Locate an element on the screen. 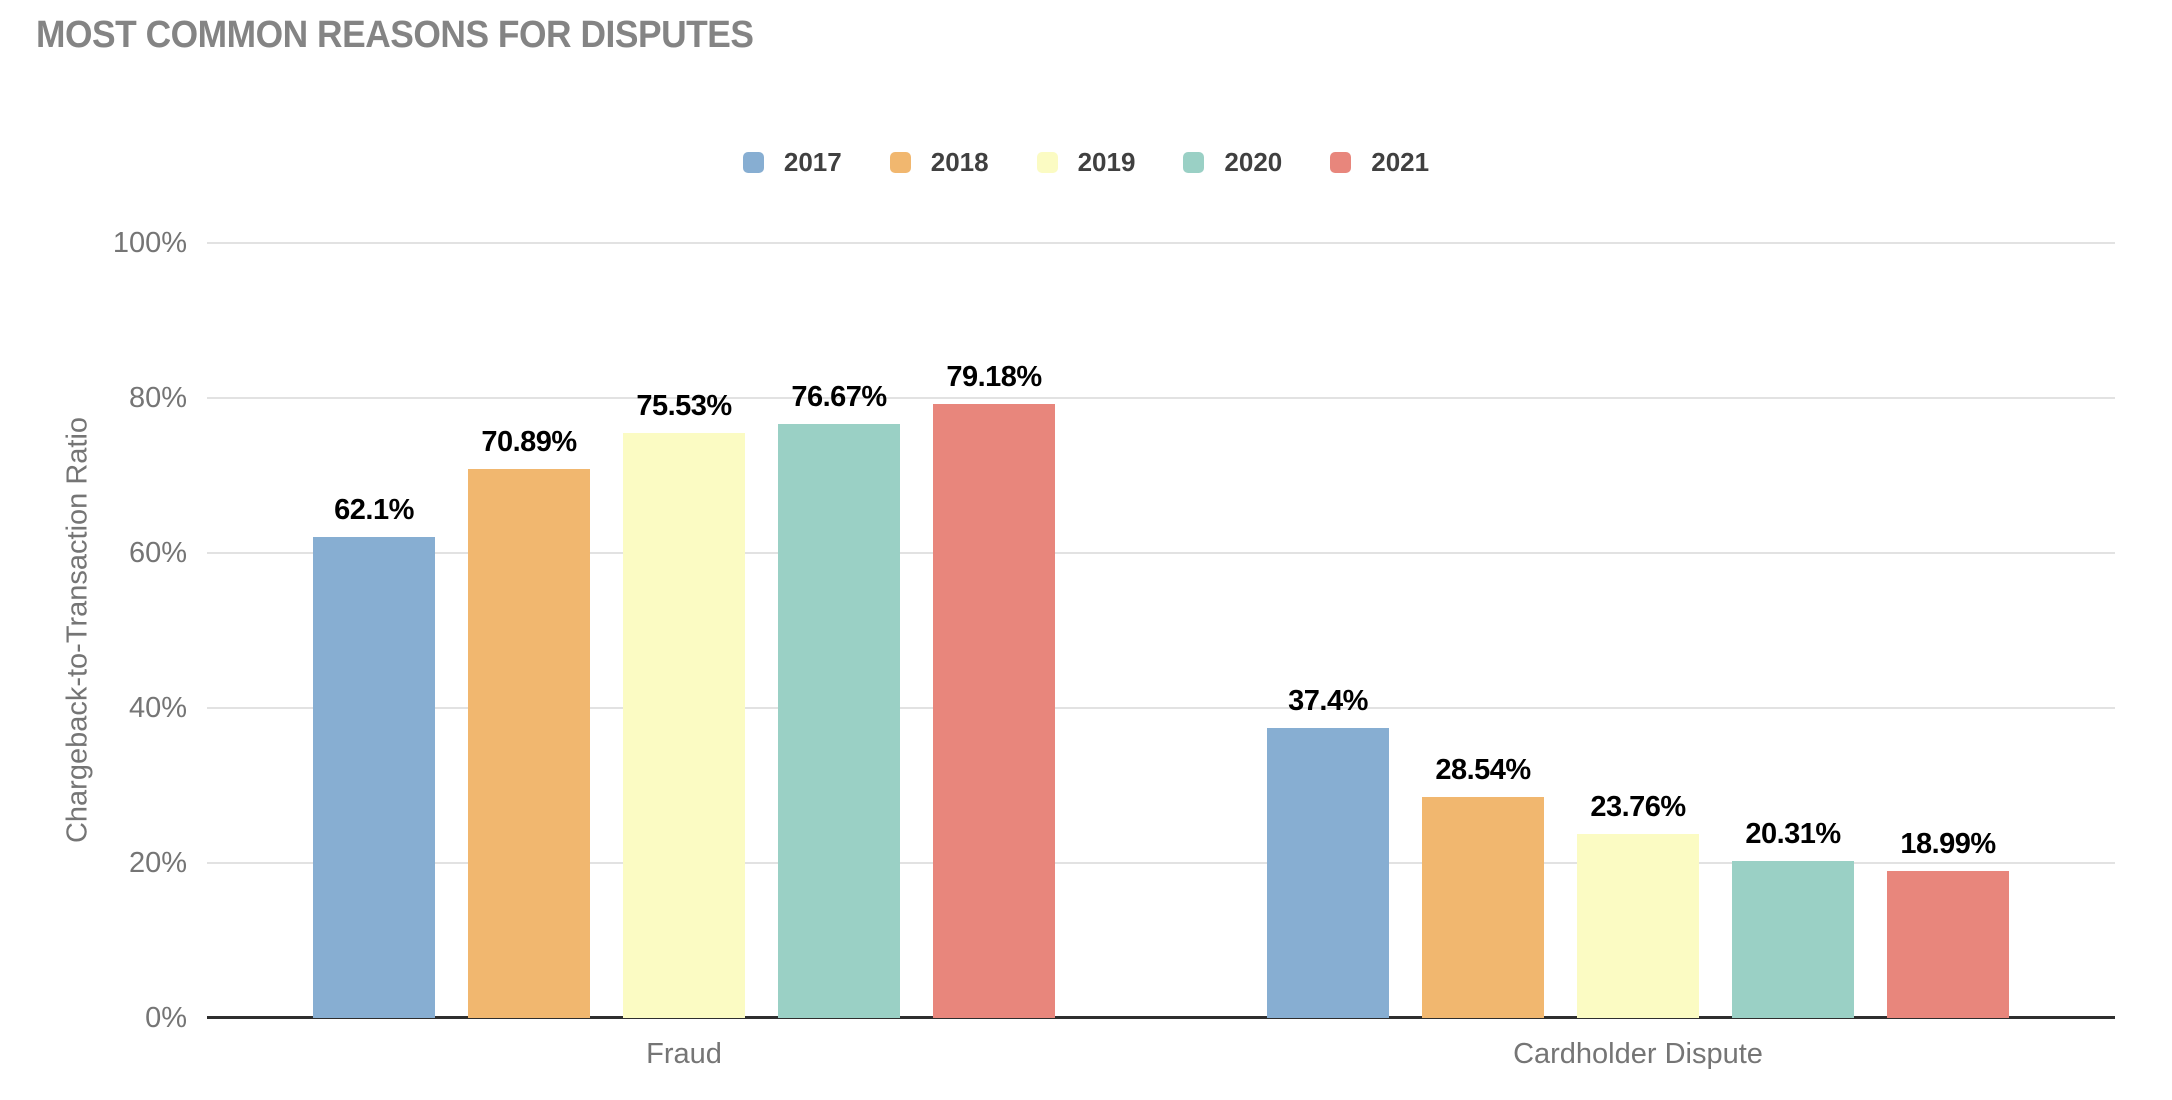 This screenshot has height=1100, width=2172. y-tick-label: 100% is located at coordinates (149, 243).